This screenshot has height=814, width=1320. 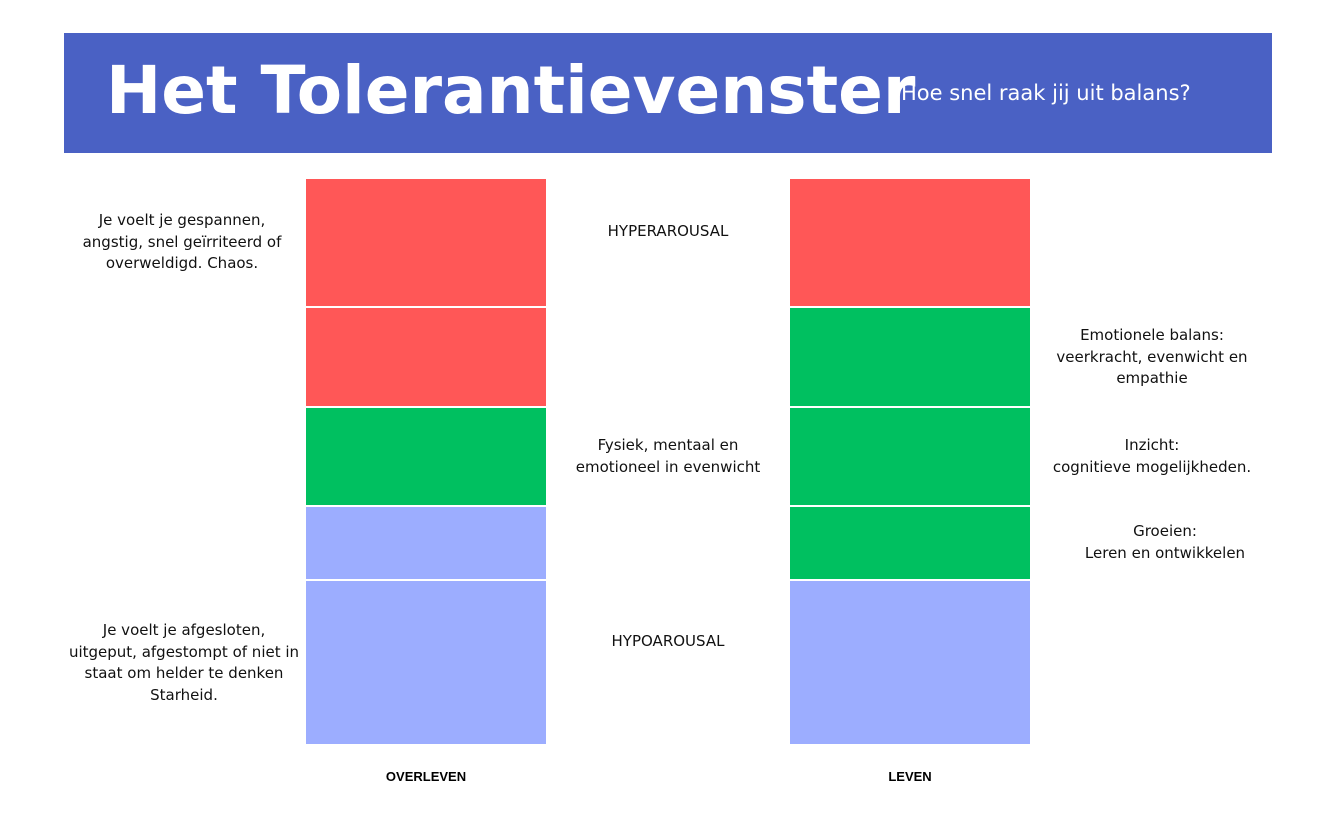 I want to click on right-block-hyper, so click(x=910, y=242).